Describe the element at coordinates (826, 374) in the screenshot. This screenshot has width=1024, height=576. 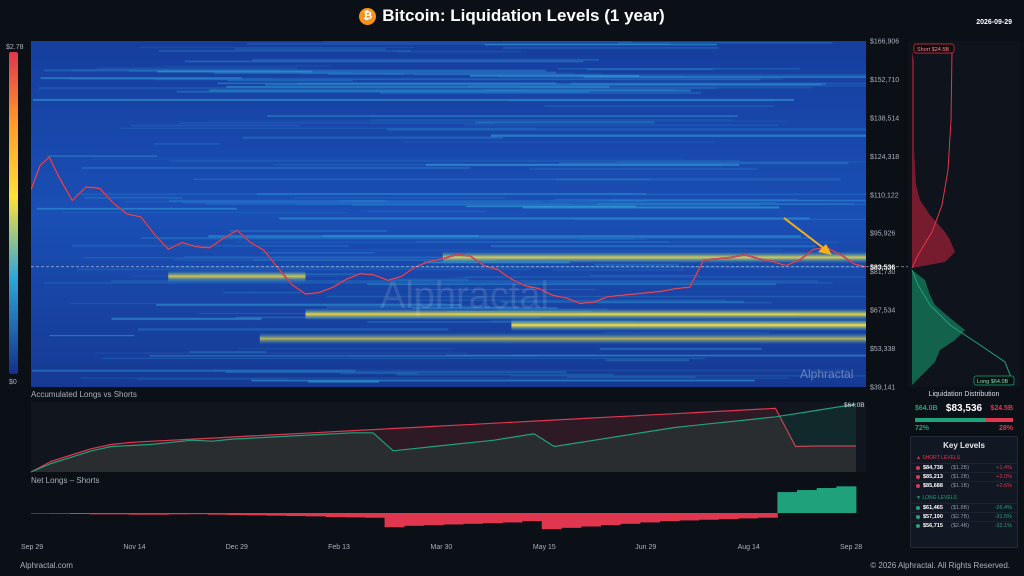
I see `watermark-corner: Alphractal` at that location.